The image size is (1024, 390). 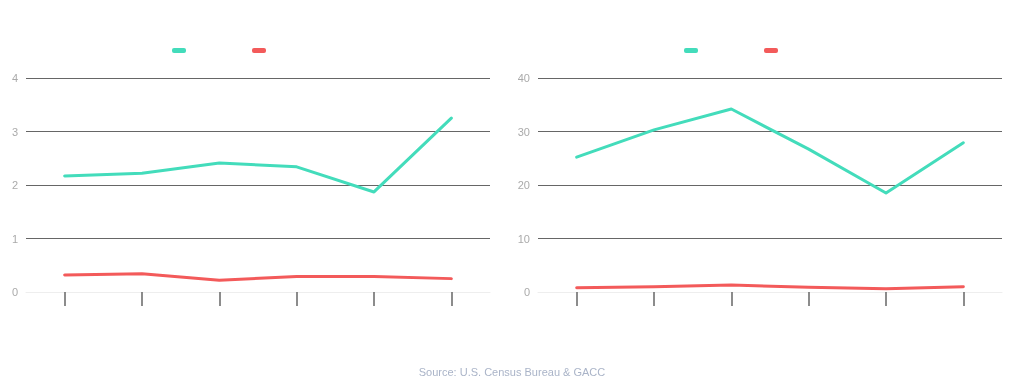 I want to click on y-tick-label: 3, so click(x=14, y=131).